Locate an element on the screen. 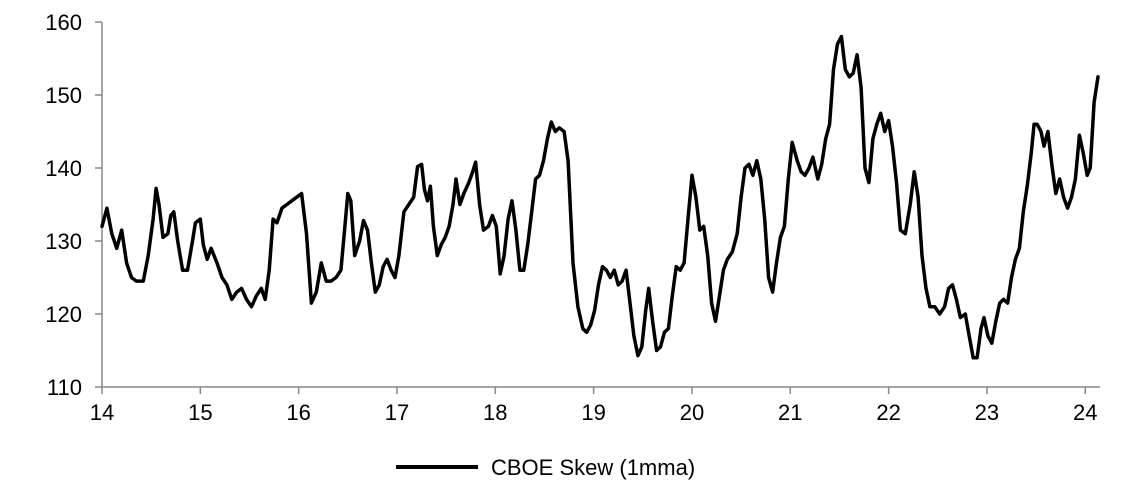 The width and height of the screenshot is (1140, 492). x-tick-label: 14 is located at coordinates (102, 412).